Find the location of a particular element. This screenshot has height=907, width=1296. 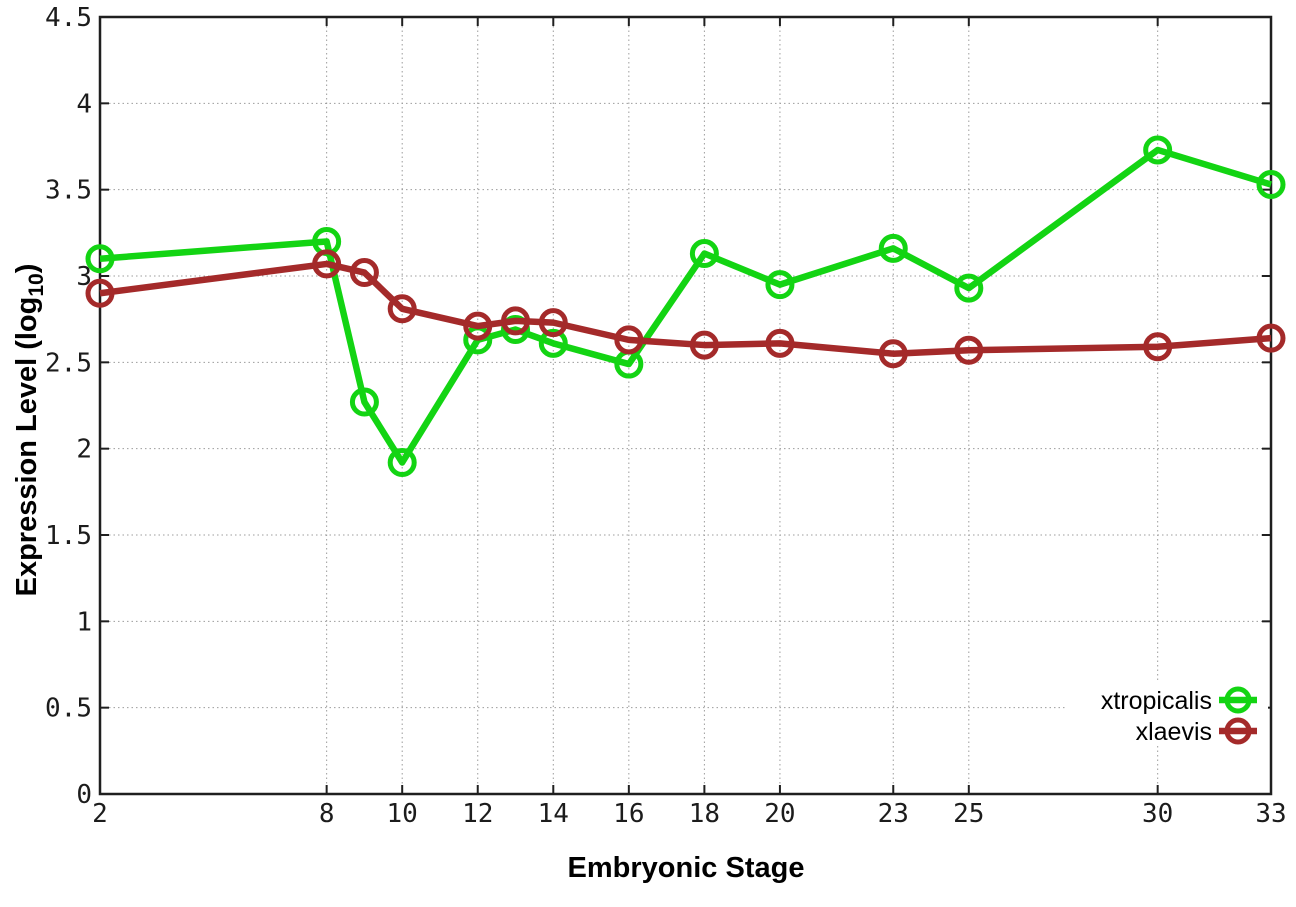

x-tick-label: 10 is located at coordinates (402, 814).